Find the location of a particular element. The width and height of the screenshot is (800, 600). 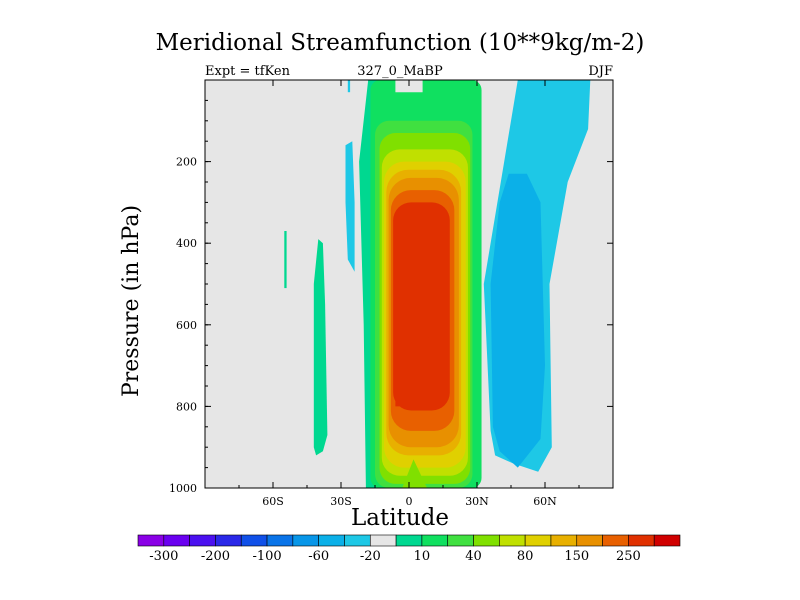

neg-cell-sh-col is located at coordinates (350, 206).